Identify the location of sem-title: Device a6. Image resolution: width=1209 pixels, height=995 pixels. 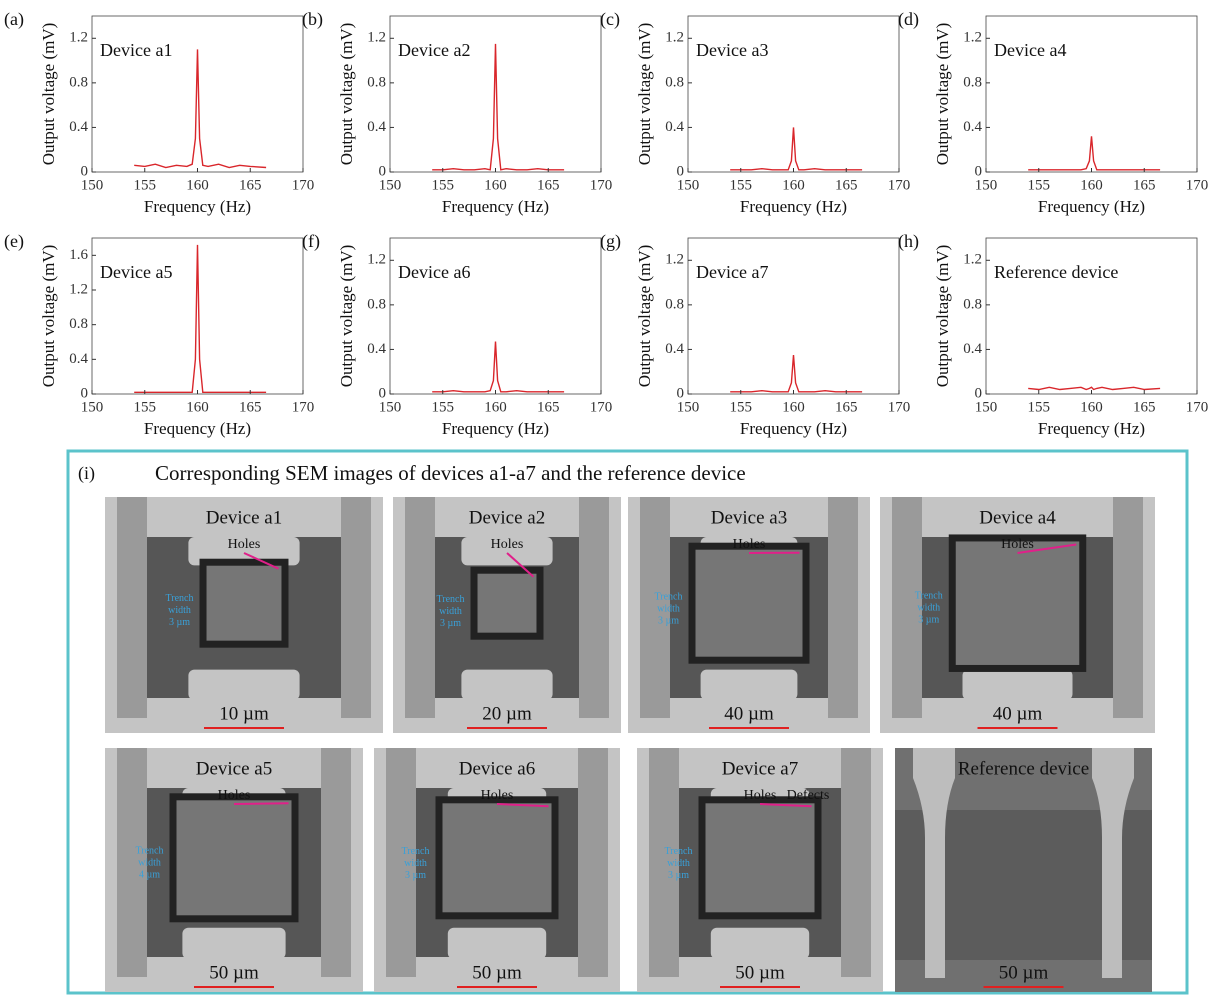
(497, 768).